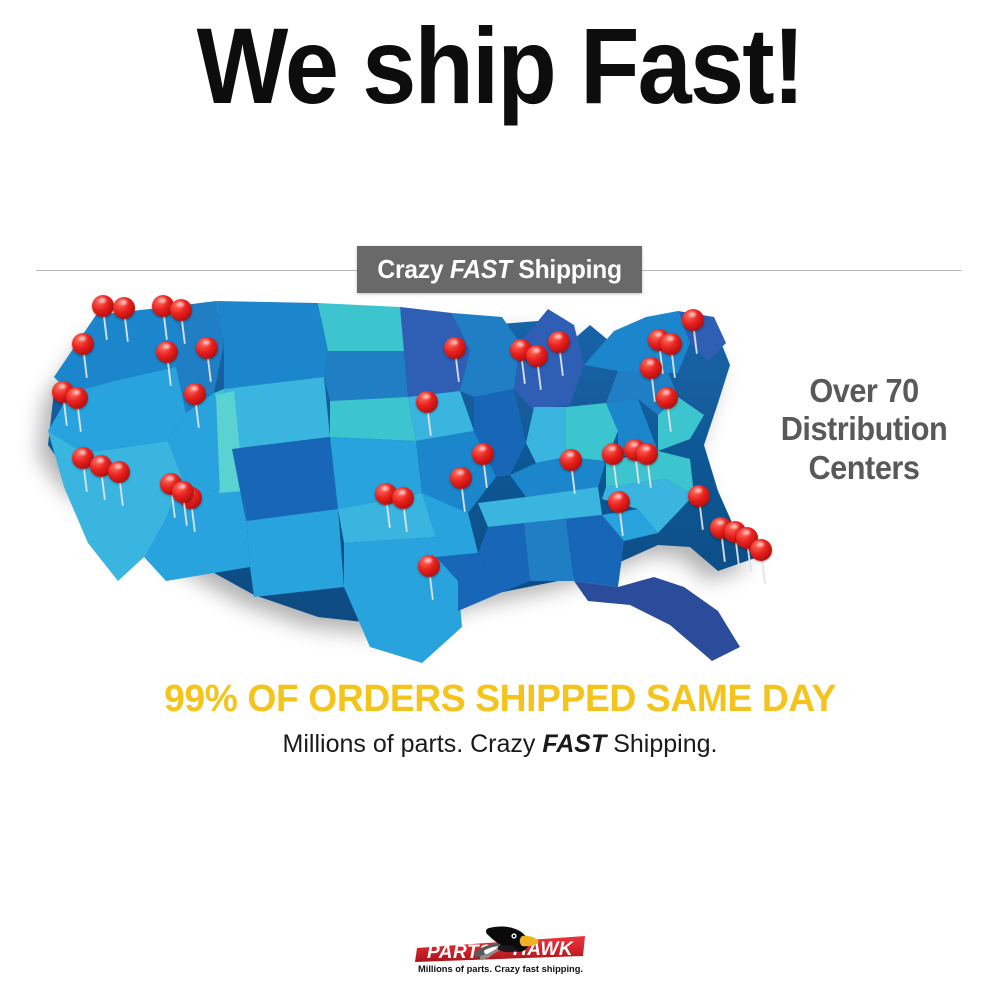 Image resolution: width=1000 pixels, height=1000 pixels. I want to click on pin-ky-c, so click(647, 466).